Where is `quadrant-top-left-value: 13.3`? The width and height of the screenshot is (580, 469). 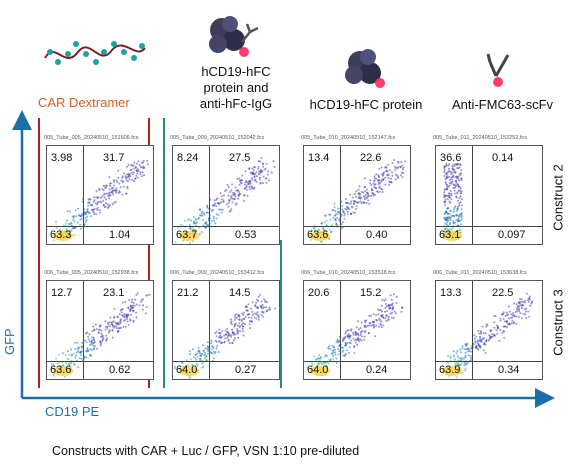
quadrant-top-left-value: 13.3 is located at coordinates (451, 293).